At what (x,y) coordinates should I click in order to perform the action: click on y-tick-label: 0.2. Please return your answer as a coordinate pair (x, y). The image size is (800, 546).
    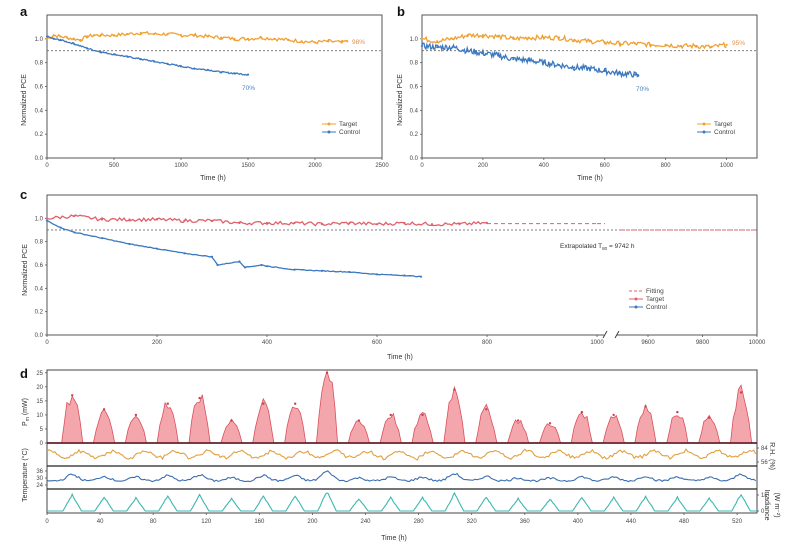
    Looking at the image, I should click on (39, 313).